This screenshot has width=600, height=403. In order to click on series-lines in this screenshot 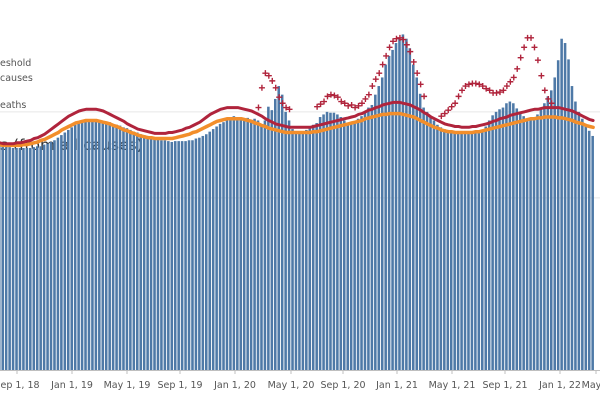, I will do `click(297, 124)`.